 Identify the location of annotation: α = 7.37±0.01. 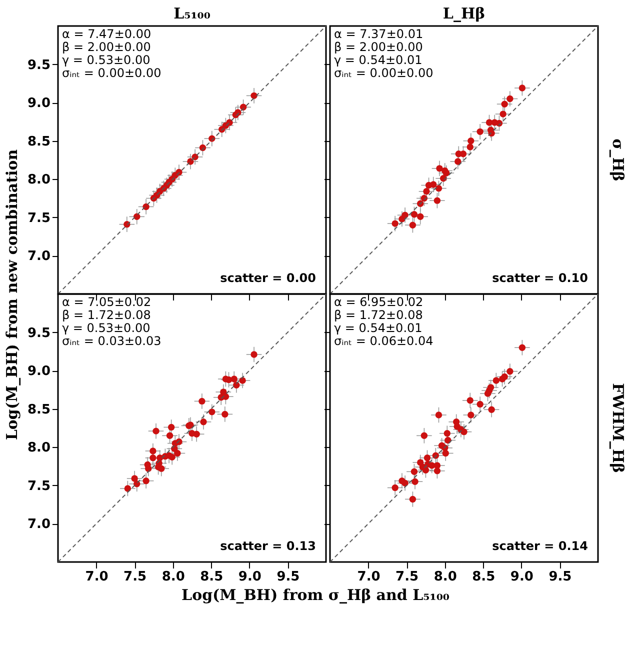
(379, 34).